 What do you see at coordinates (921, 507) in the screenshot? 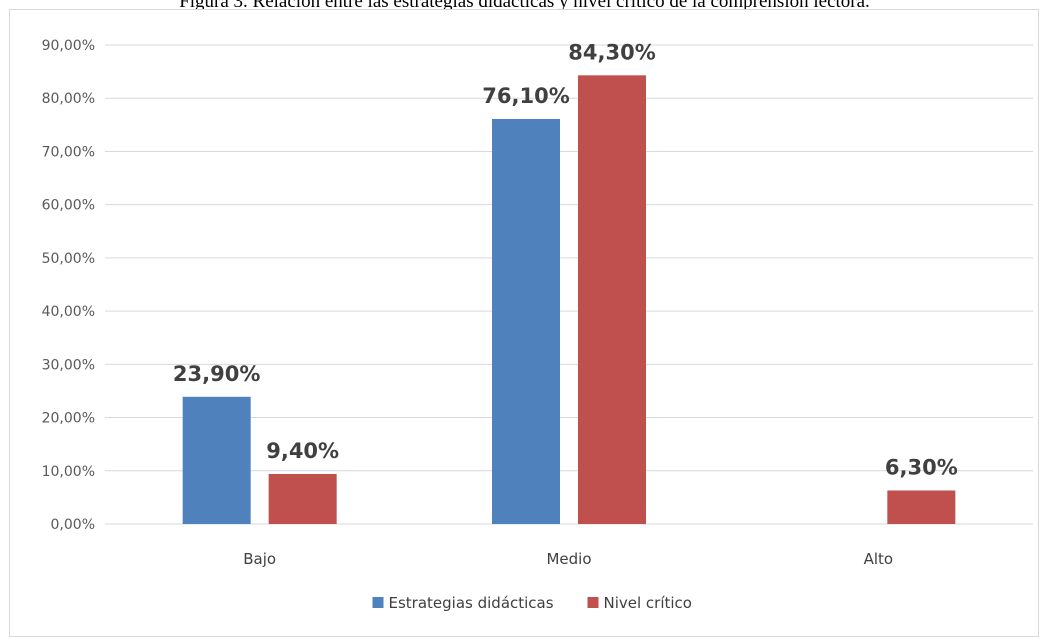
I see `bar-nivel-critico-alto` at bounding box center [921, 507].